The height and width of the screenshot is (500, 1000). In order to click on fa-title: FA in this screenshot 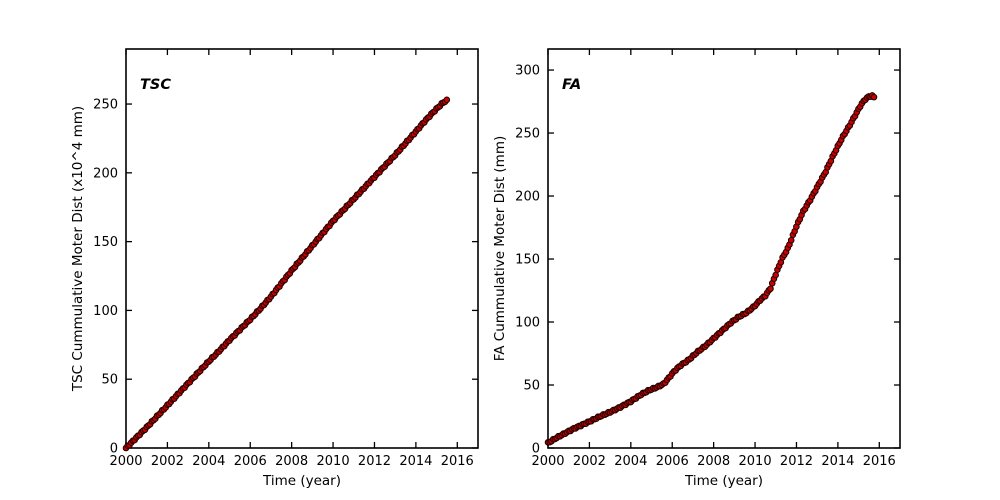, I will do `click(571, 85)`.